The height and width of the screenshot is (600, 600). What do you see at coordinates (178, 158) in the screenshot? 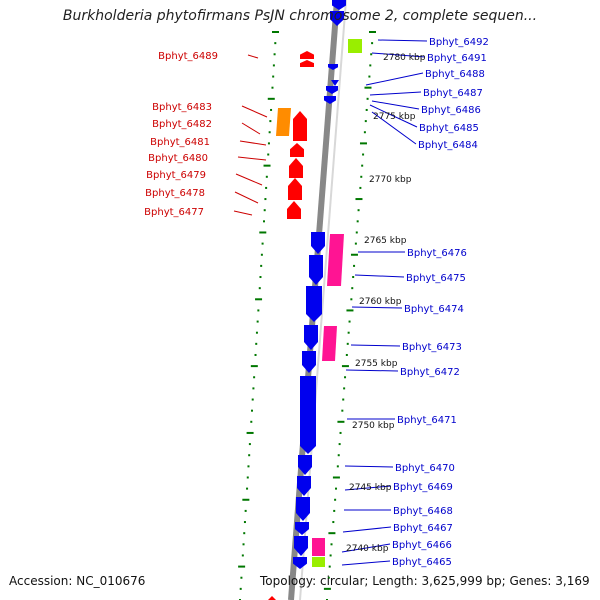
I see `gene-label-forward: Bphyt_6480` at bounding box center [178, 158].